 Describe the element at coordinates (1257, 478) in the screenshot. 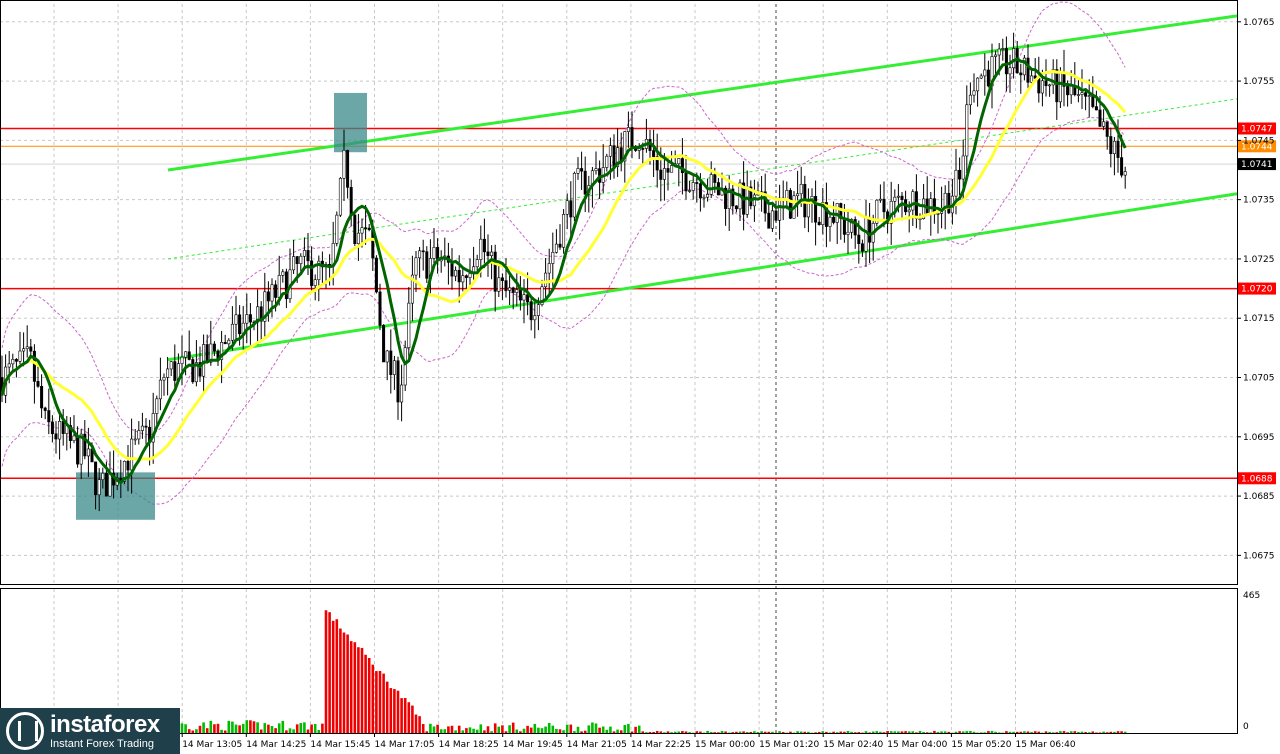

I see `price-level-tag` at that location.